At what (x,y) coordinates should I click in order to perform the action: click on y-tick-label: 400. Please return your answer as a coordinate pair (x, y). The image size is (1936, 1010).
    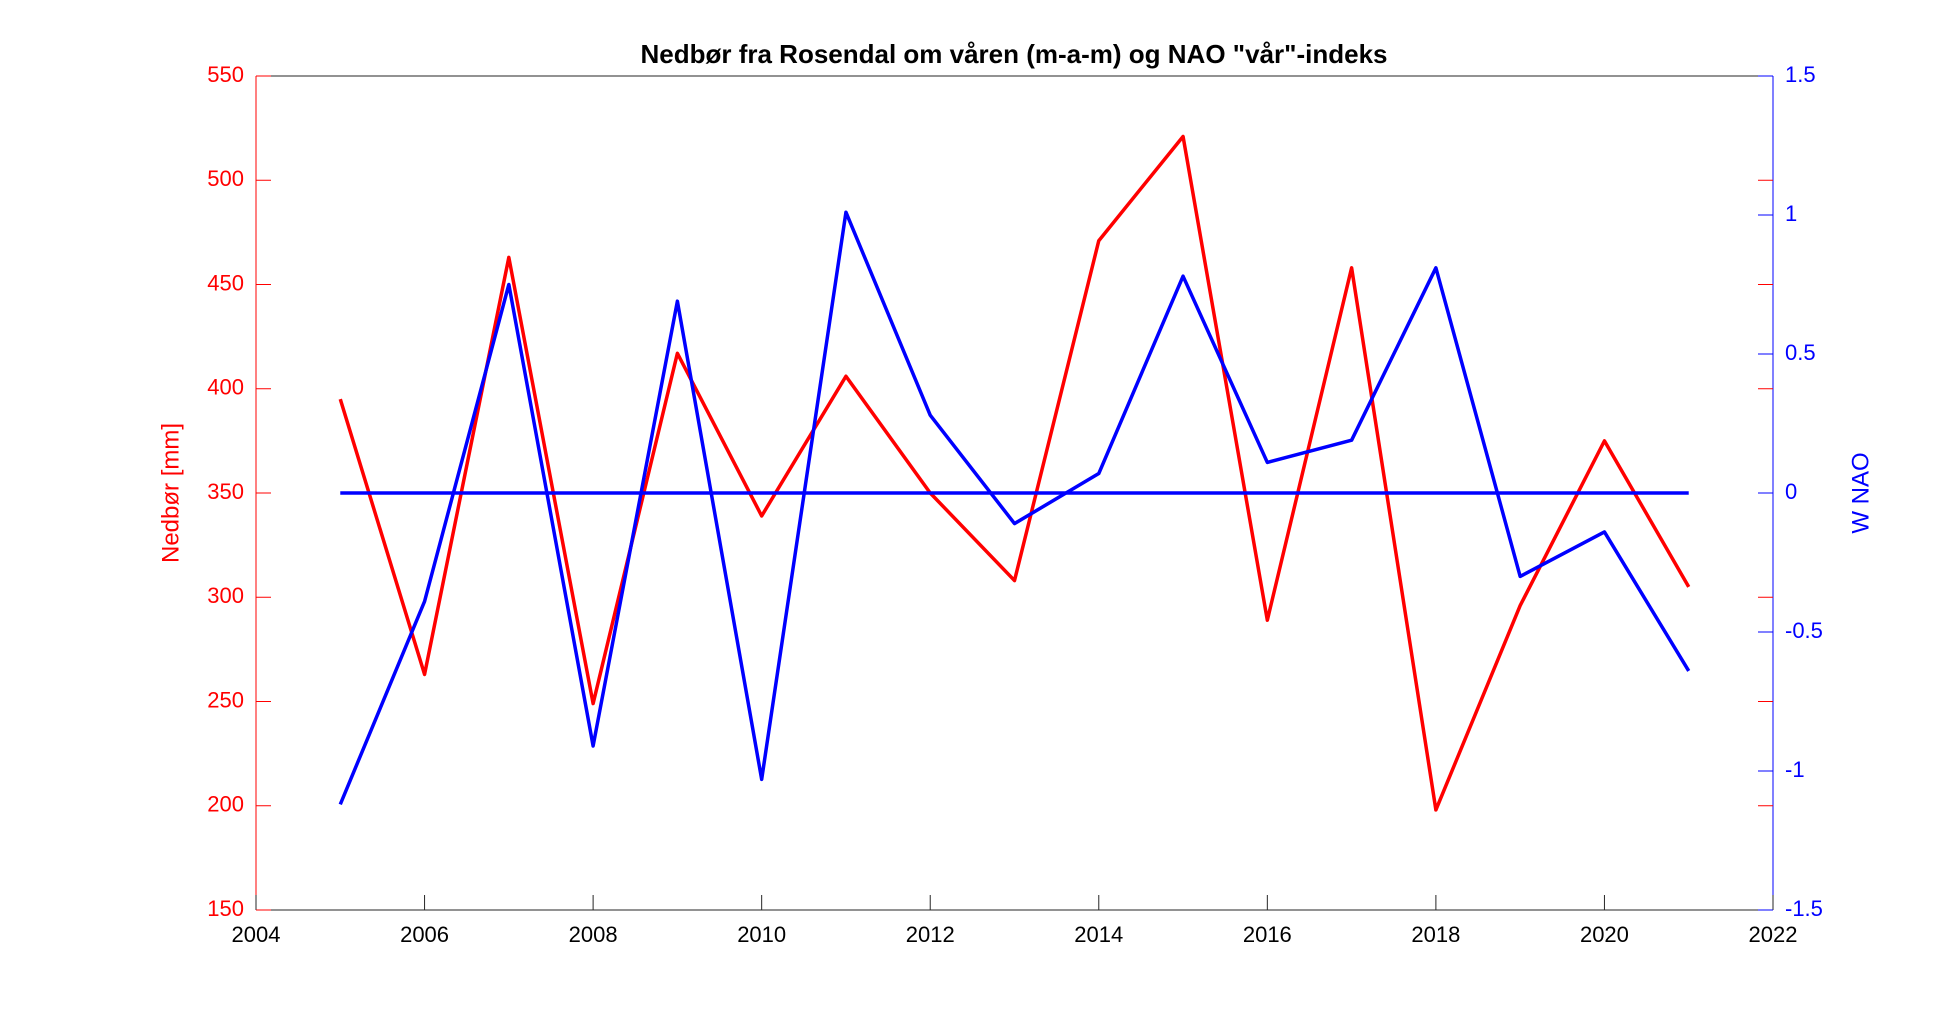
    Looking at the image, I should click on (225, 387).